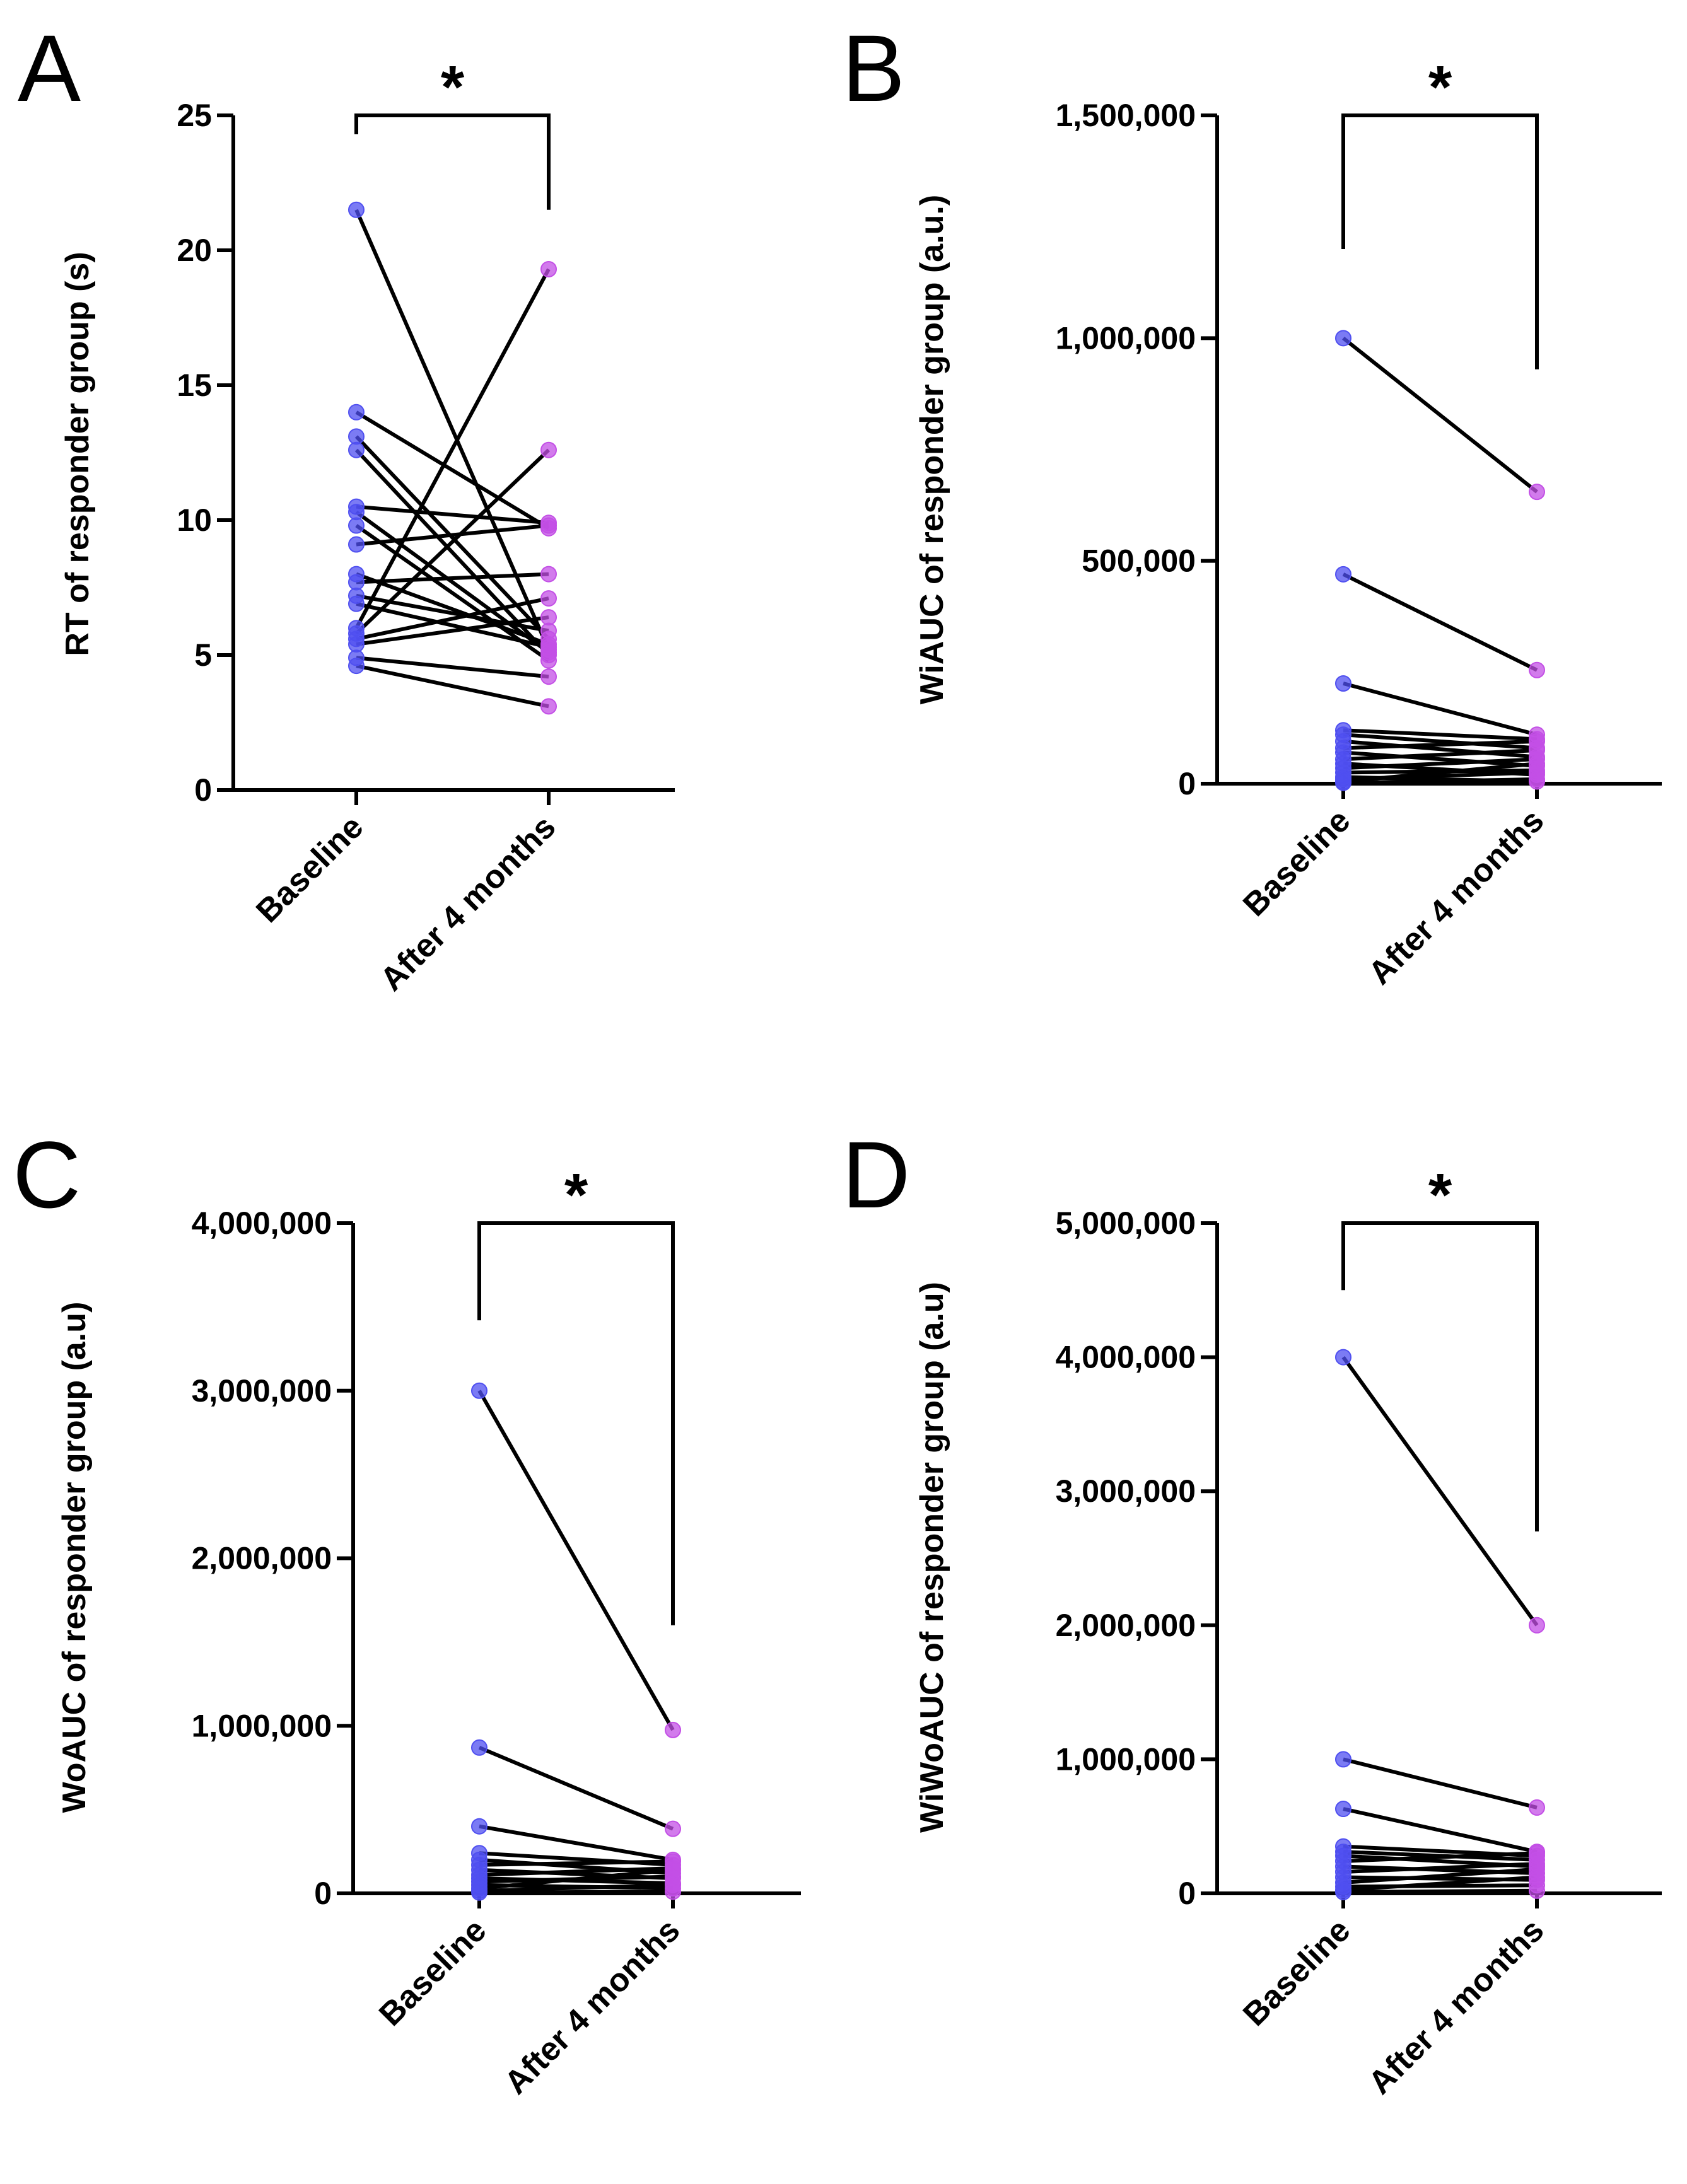 The height and width of the screenshot is (2184, 1687). What do you see at coordinates (1126, 115) in the screenshot?
I see `y-tick-label: 1,500,000` at bounding box center [1126, 115].